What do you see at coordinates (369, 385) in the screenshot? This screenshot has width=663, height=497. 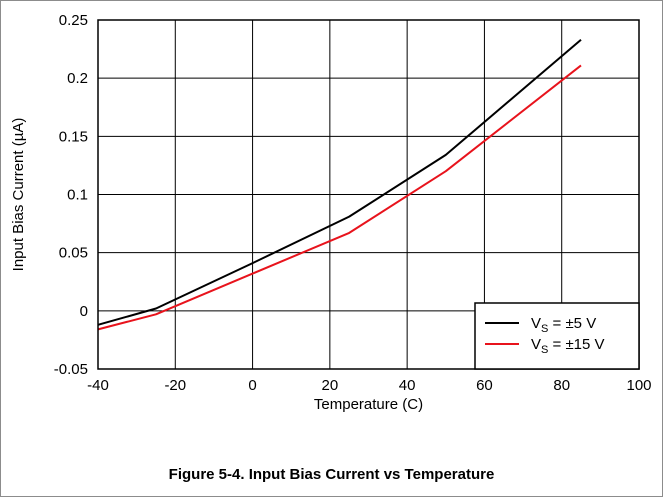 I see `x-tick-labels: -40 -20 0 20 40 60 80 100` at bounding box center [369, 385].